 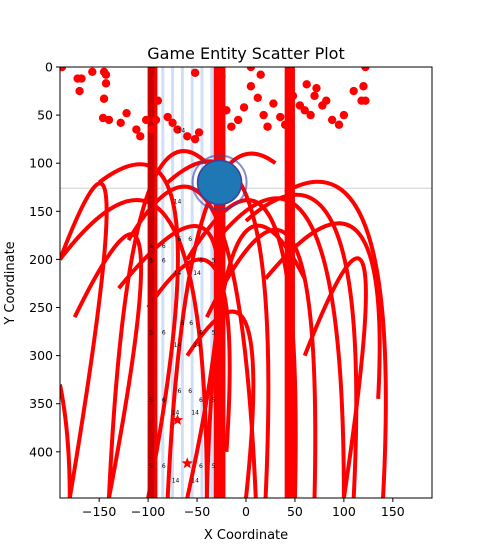 I want to click on entity-label-9: 6, so click(x=164, y=260).